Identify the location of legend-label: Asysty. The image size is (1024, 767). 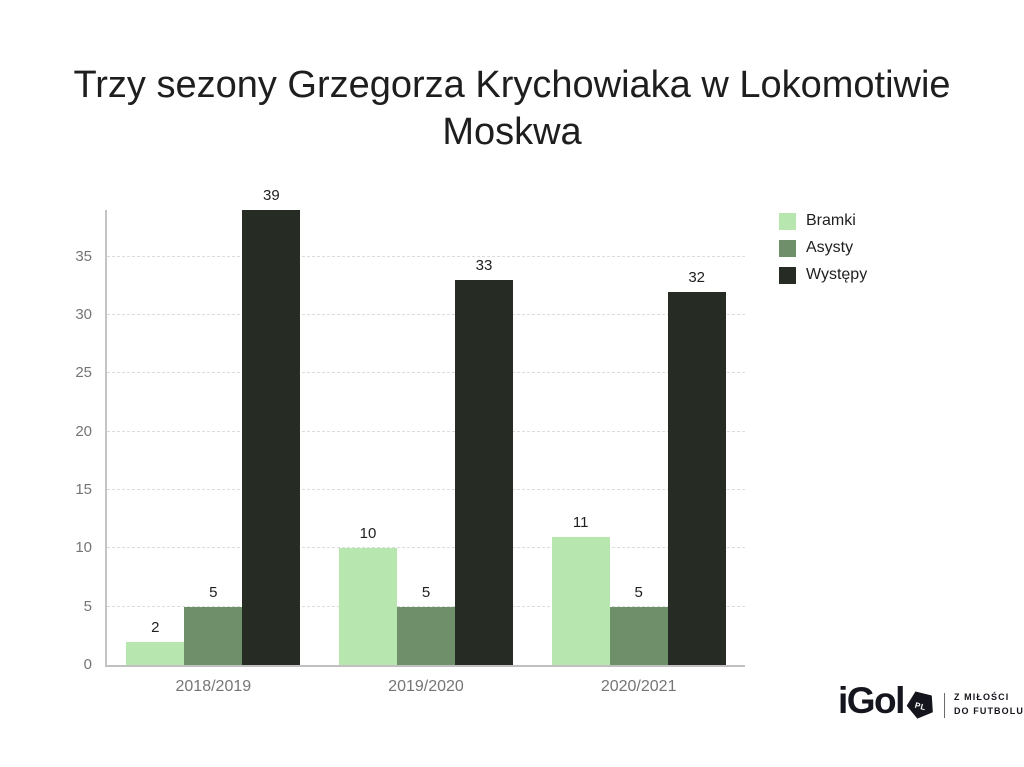
(830, 247).